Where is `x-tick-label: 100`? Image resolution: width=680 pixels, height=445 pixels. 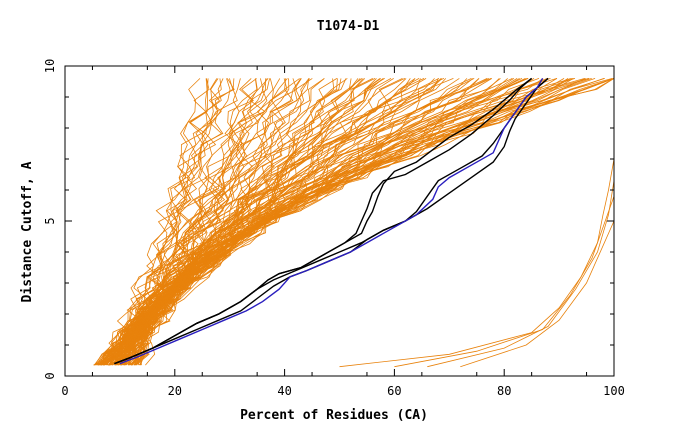
x-tick-label: 100 is located at coordinates (614, 391).